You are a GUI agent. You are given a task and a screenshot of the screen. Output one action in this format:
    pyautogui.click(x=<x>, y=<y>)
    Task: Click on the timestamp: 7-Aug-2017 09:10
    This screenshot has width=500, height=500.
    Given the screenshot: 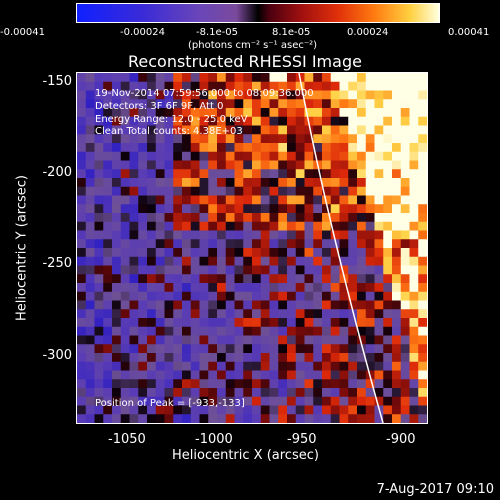 What is the action you would take?
    pyautogui.click(x=435, y=489)
    